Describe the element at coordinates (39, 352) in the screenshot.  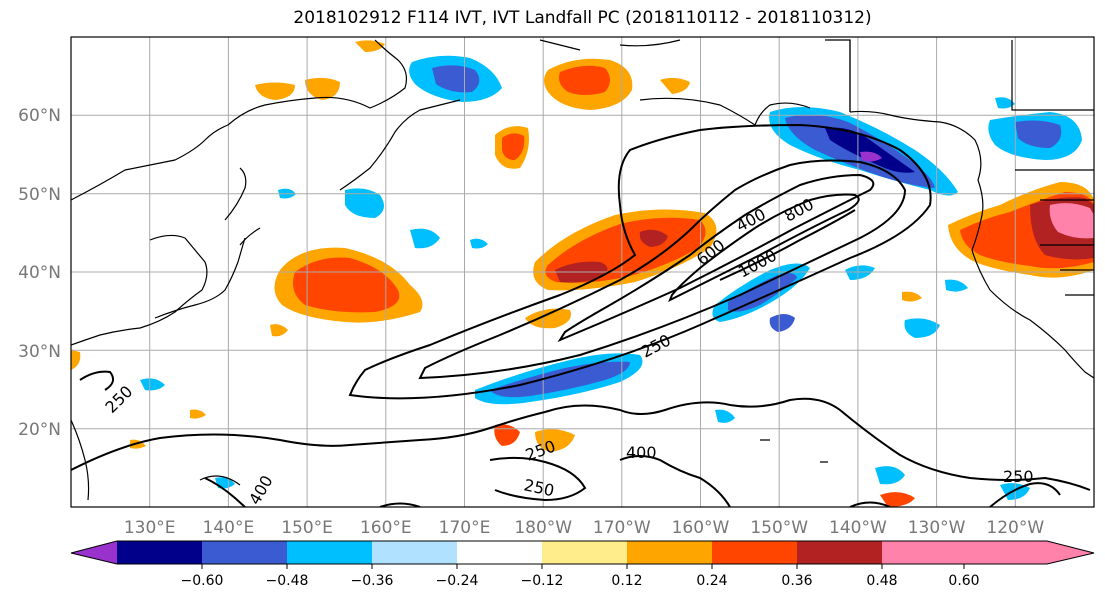
I see `lat-tick-label: 30°N` at that location.